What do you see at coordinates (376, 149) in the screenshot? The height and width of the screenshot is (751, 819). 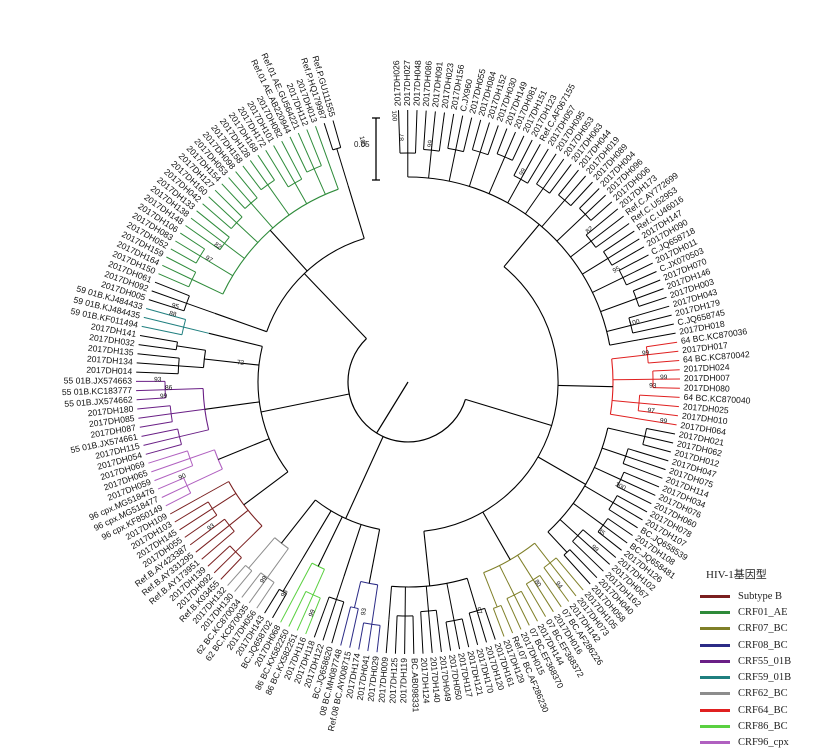 I see `scale-bar` at bounding box center [376, 149].